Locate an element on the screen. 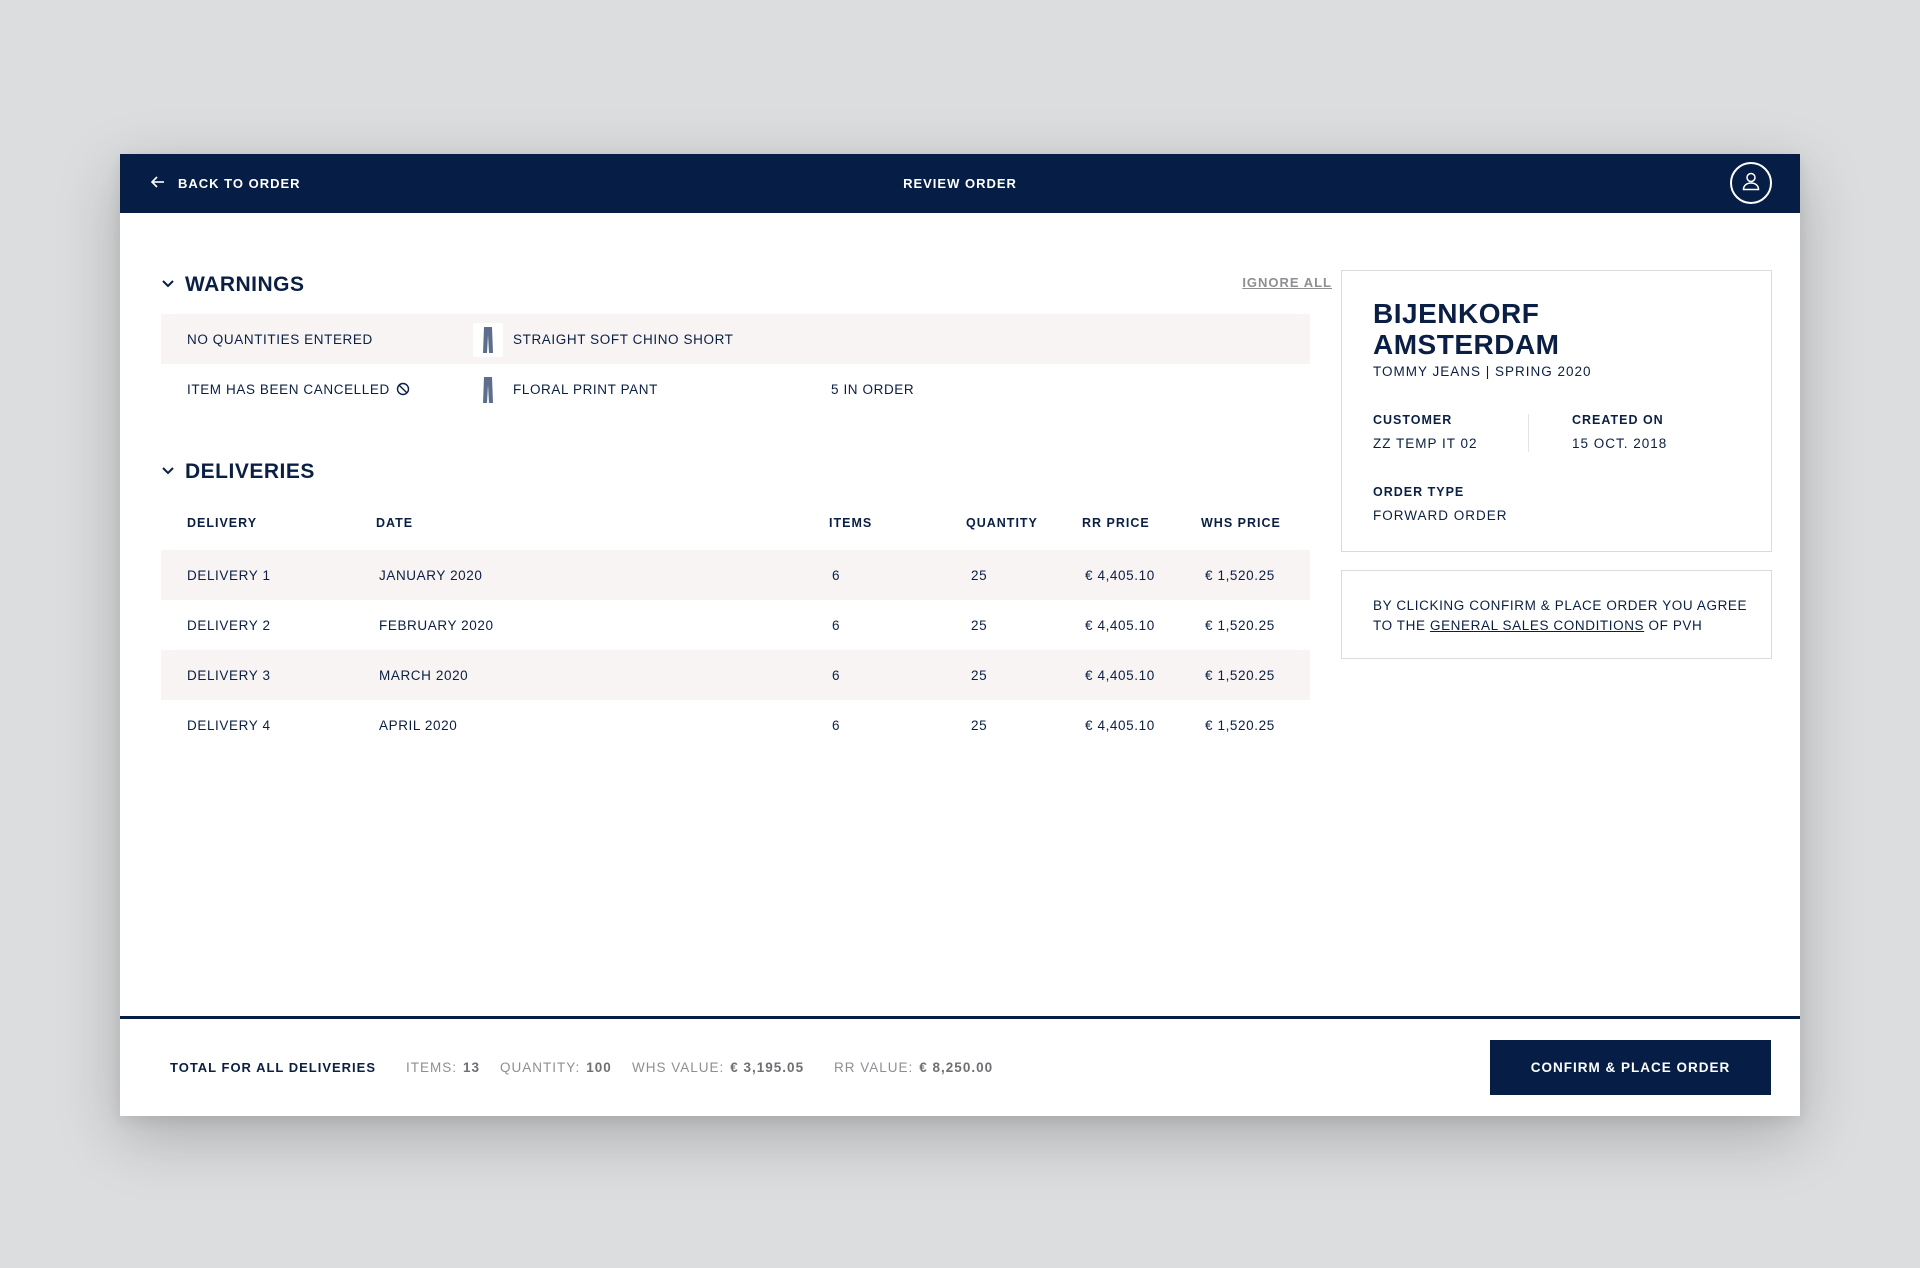  column-header-rr-price: RR PRICE is located at coordinates (1116, 523).